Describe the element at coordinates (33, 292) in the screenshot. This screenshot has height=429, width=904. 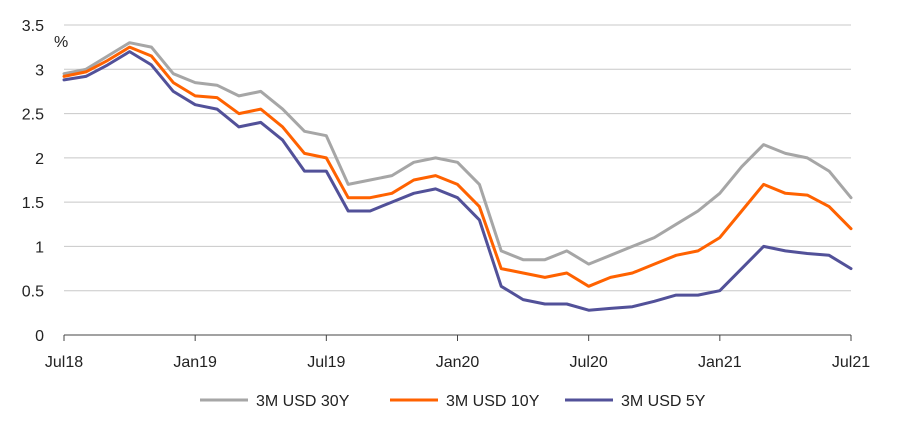
I see `y-tick-label: 0.5` at that location.